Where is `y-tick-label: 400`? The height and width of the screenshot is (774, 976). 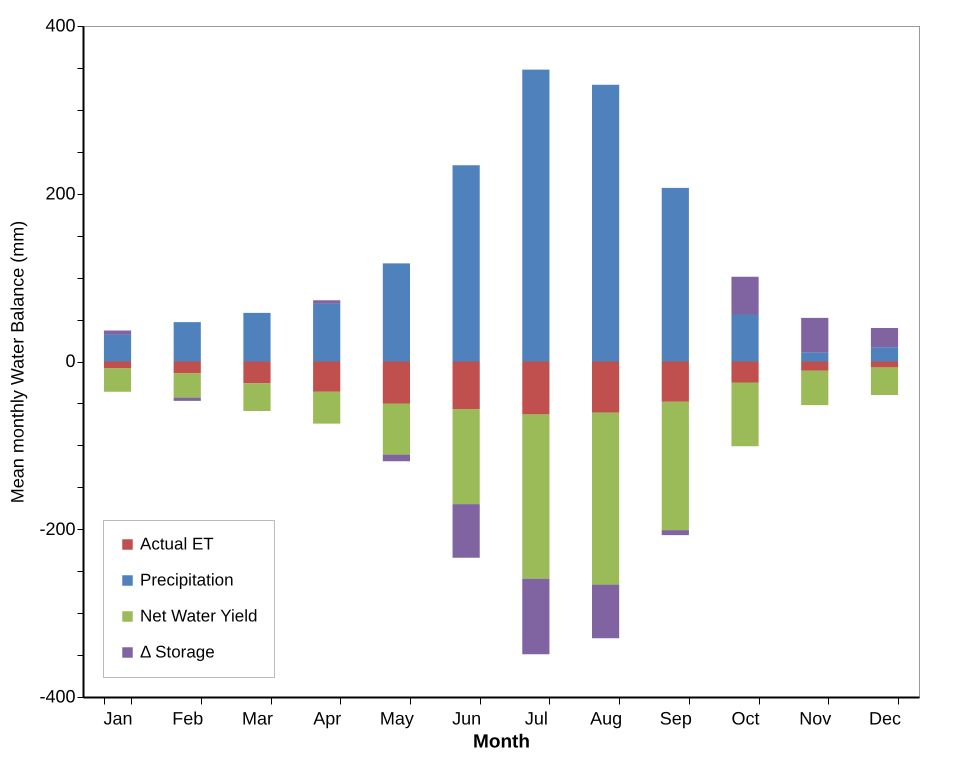
y-tick-label: 400 is located at coordinates (60, 26).